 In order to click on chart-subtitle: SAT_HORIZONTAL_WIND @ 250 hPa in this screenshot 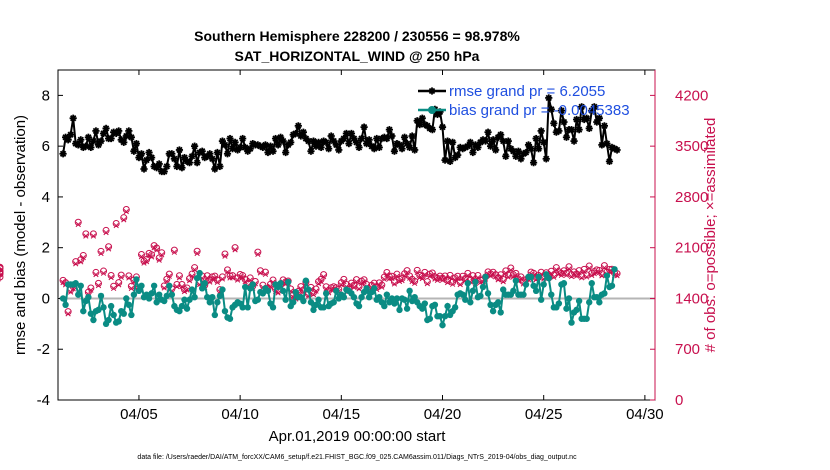, I will do `click(357, 56)`.